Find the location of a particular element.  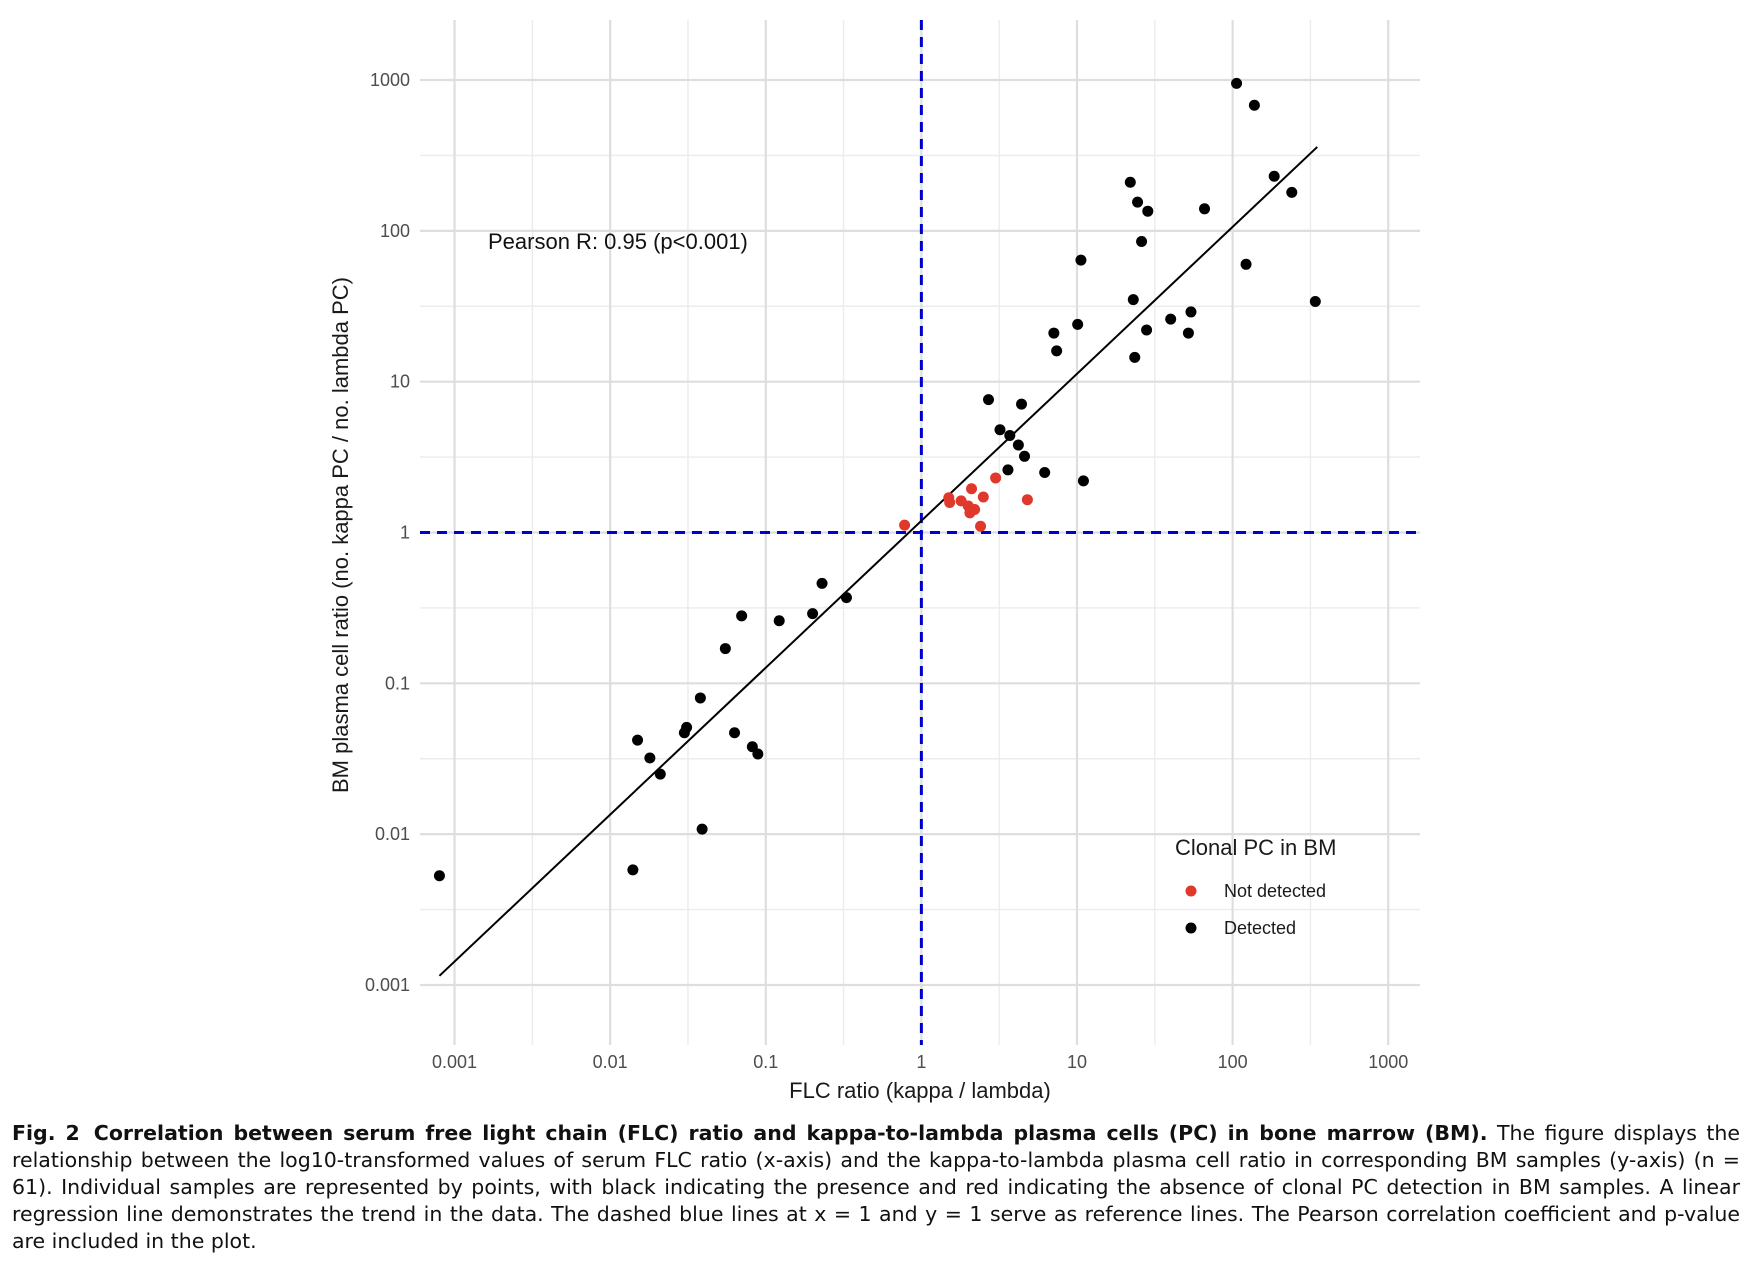

x-tick-label: 0.1 is located at coordinates (765, 1062).